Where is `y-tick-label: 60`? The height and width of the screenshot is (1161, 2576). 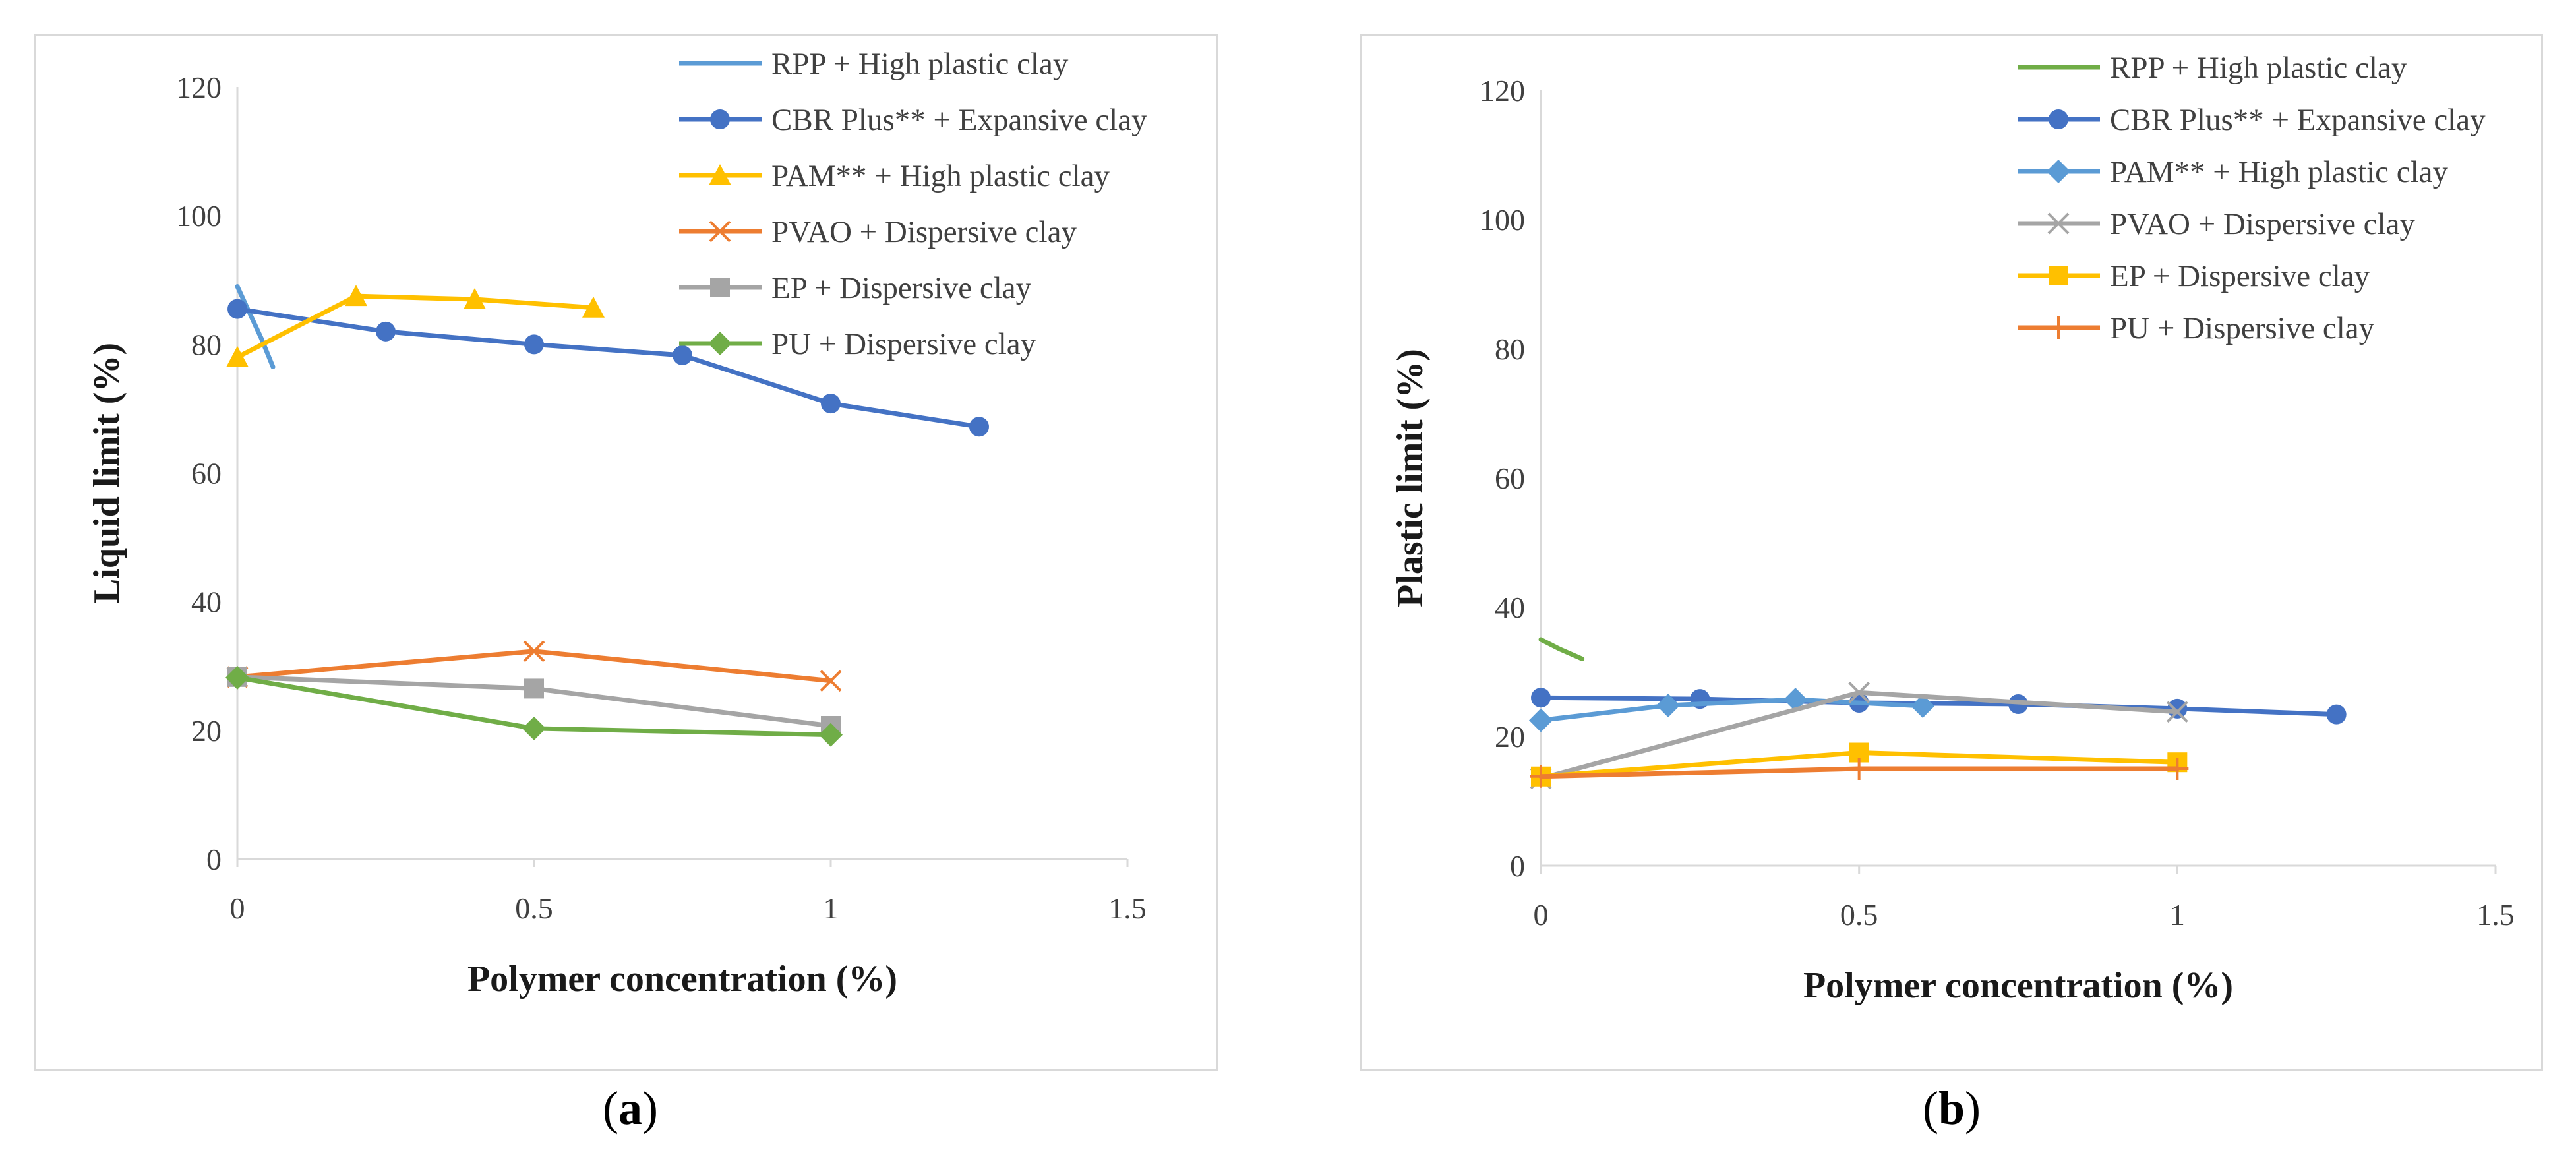 y-tick-label: 60 is located at coordinates (207, 474).